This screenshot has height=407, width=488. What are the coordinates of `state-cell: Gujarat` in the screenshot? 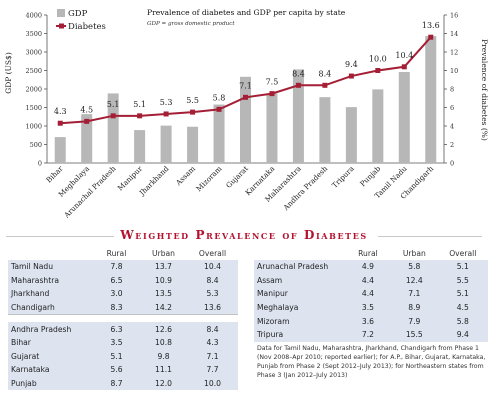 It's located at (50, 356).